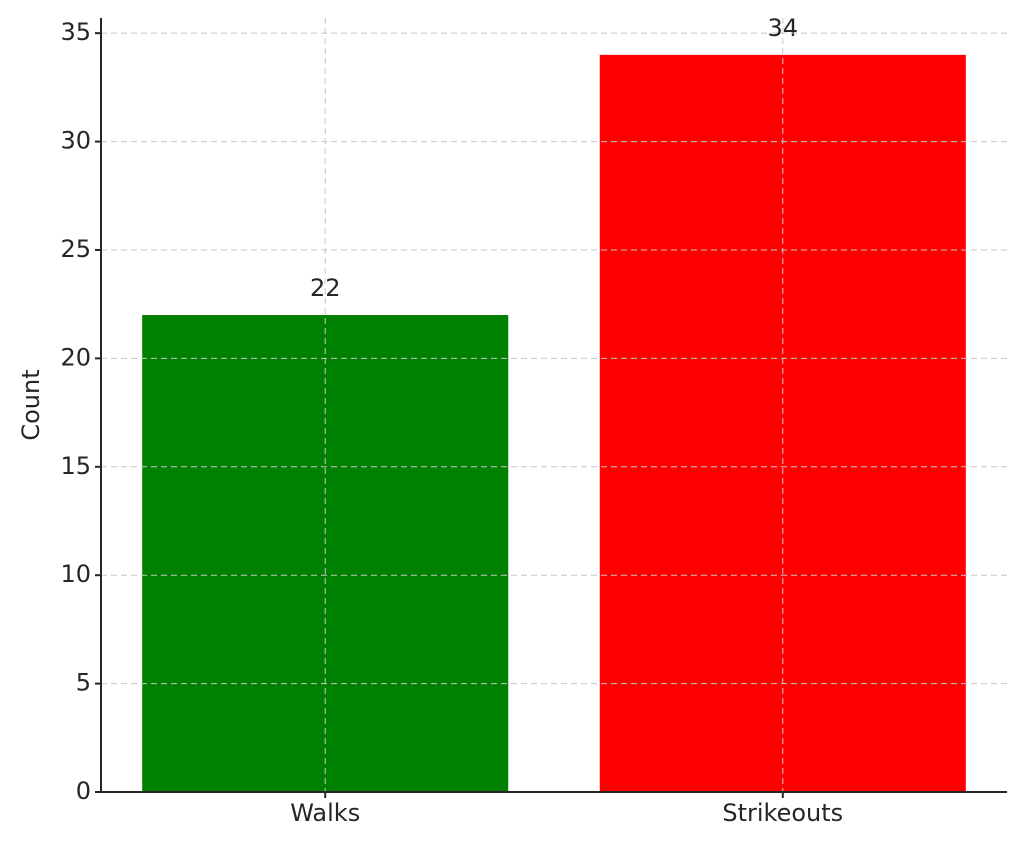 The image size is (1024, 846). I want to click on x-tick-label: Strikeouts, so click(782, 813).